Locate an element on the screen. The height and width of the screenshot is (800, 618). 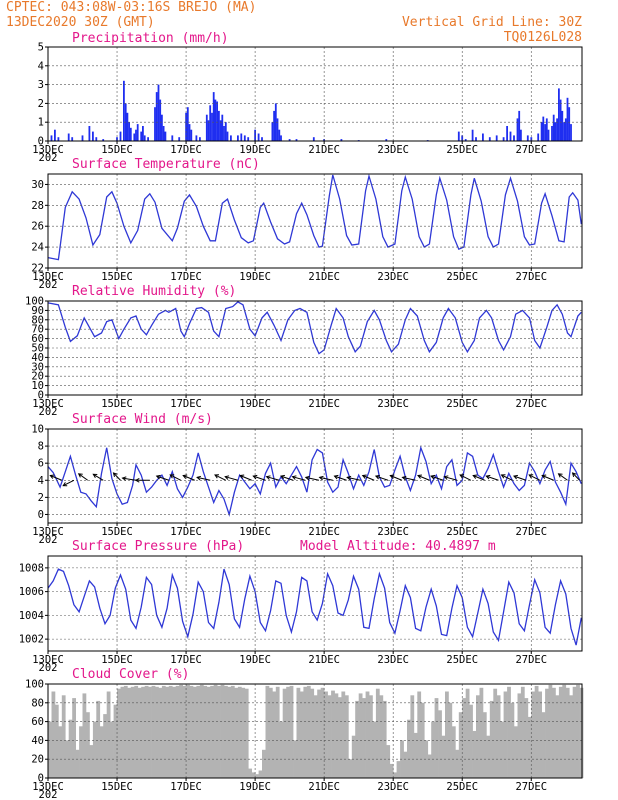
y-tick-label: 30 is located at coordinates (37, 185).